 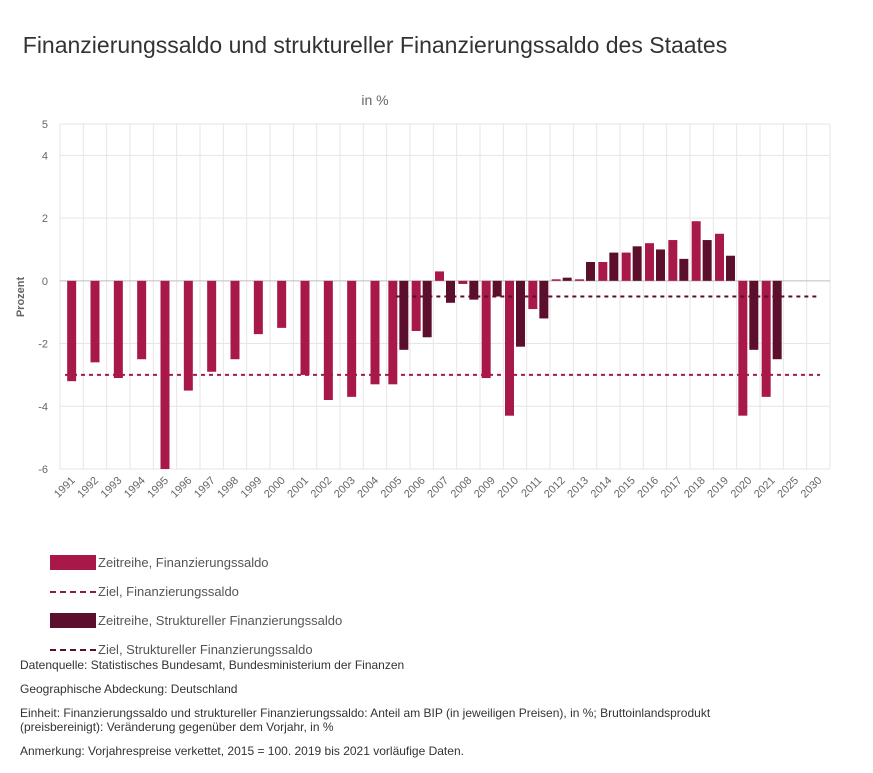 I want to click on x-tick-label: 1995, so click(x=158, y=488).